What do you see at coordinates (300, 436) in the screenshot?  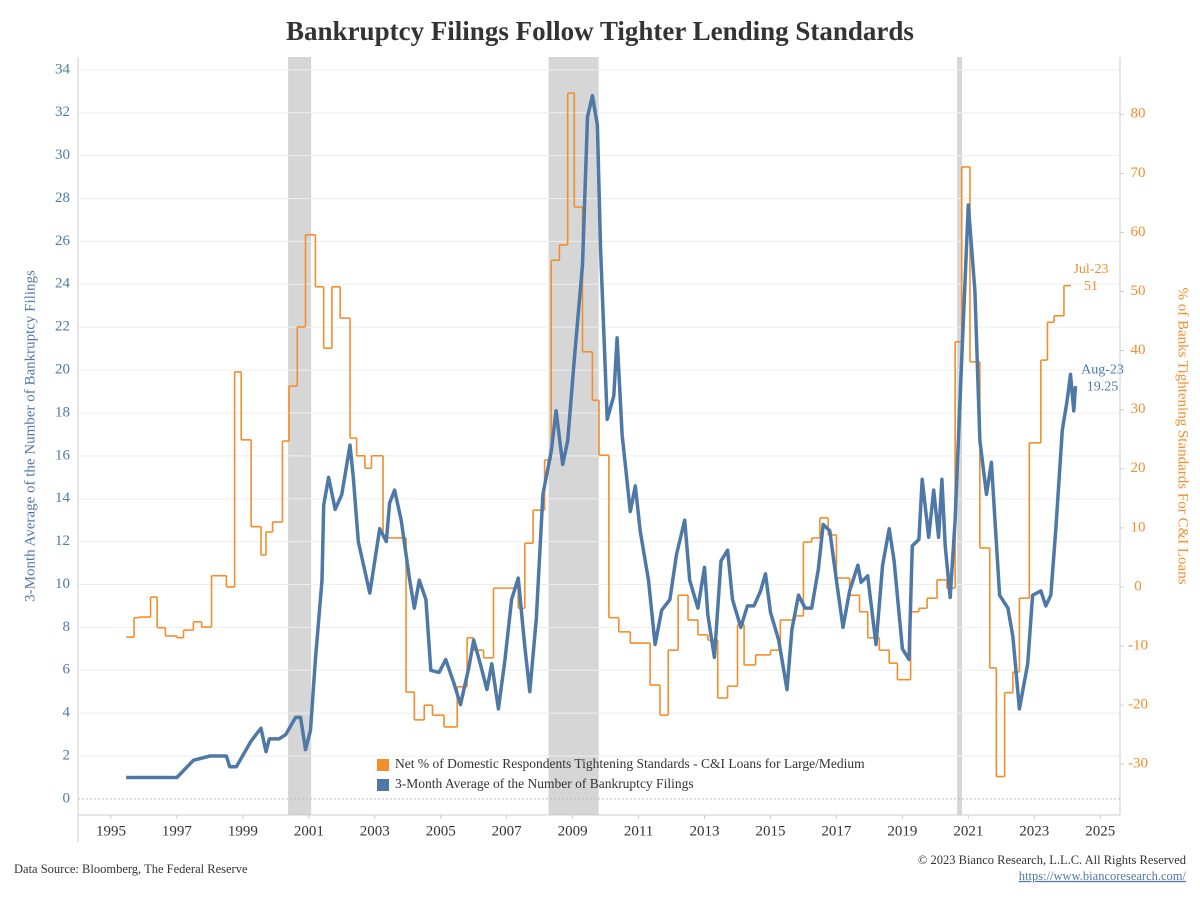 I see `recession-band` at bounding box center [300, 436].